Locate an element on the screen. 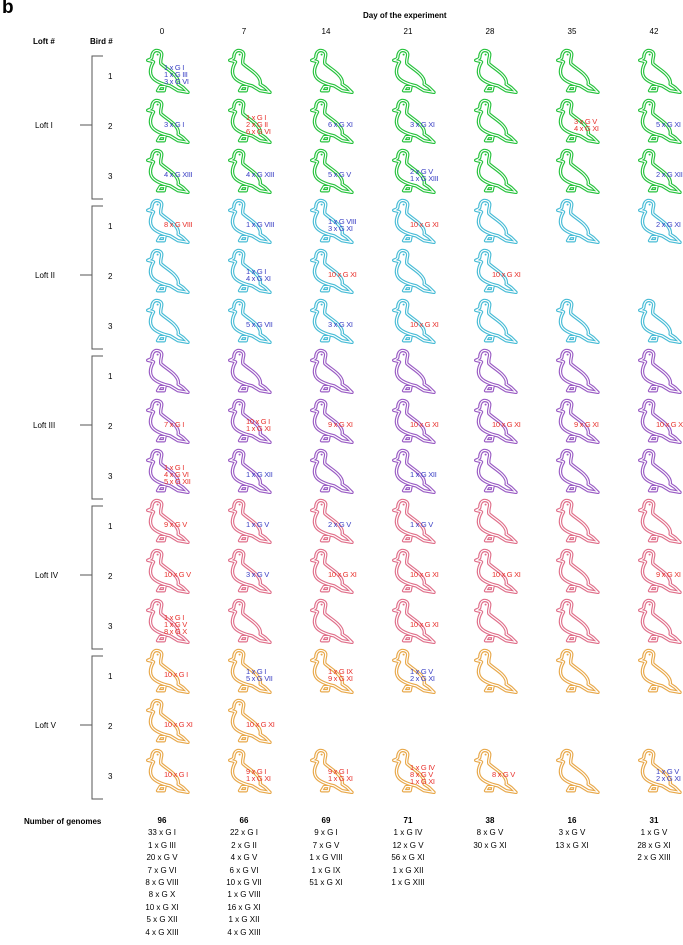  genome-count: 2 x G II is located at coordinates (257, 125).